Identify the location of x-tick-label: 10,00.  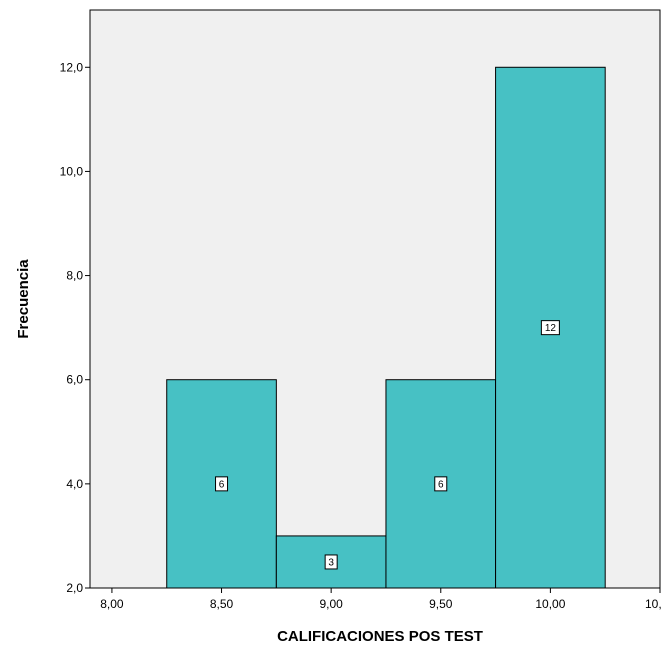
(550, 604).